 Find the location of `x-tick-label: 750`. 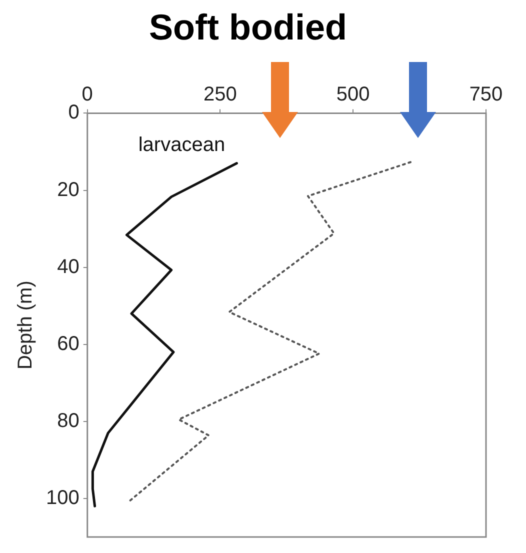

x-tick-label: 750 is located at coordinates (486, 95).